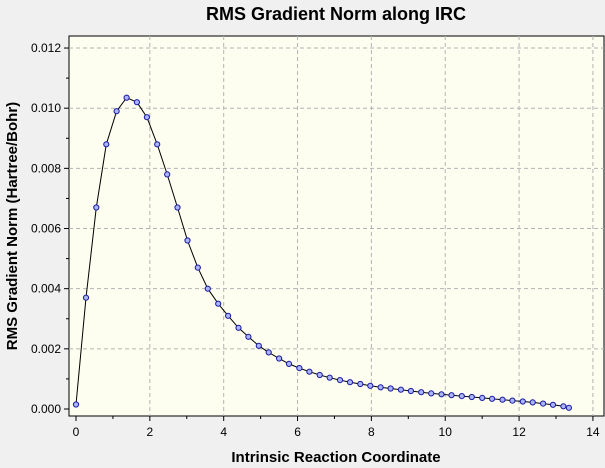 This screenshot has height=468, width=605. I want to click on y-tick-label: 0.012, so click(46, 48).